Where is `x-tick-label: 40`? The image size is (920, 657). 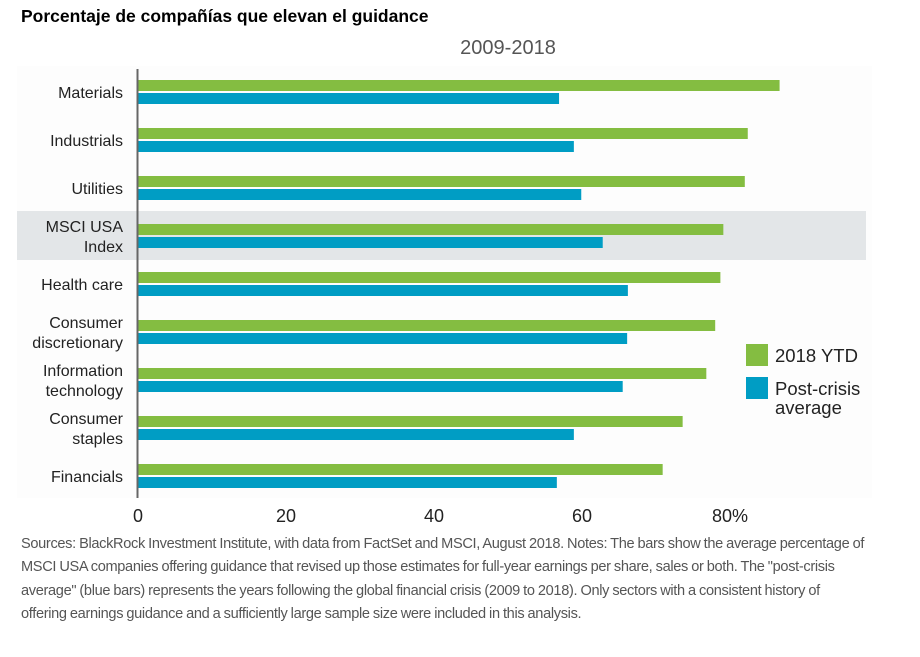 x-tick-label: 40 is located at coordinates (434, 516).